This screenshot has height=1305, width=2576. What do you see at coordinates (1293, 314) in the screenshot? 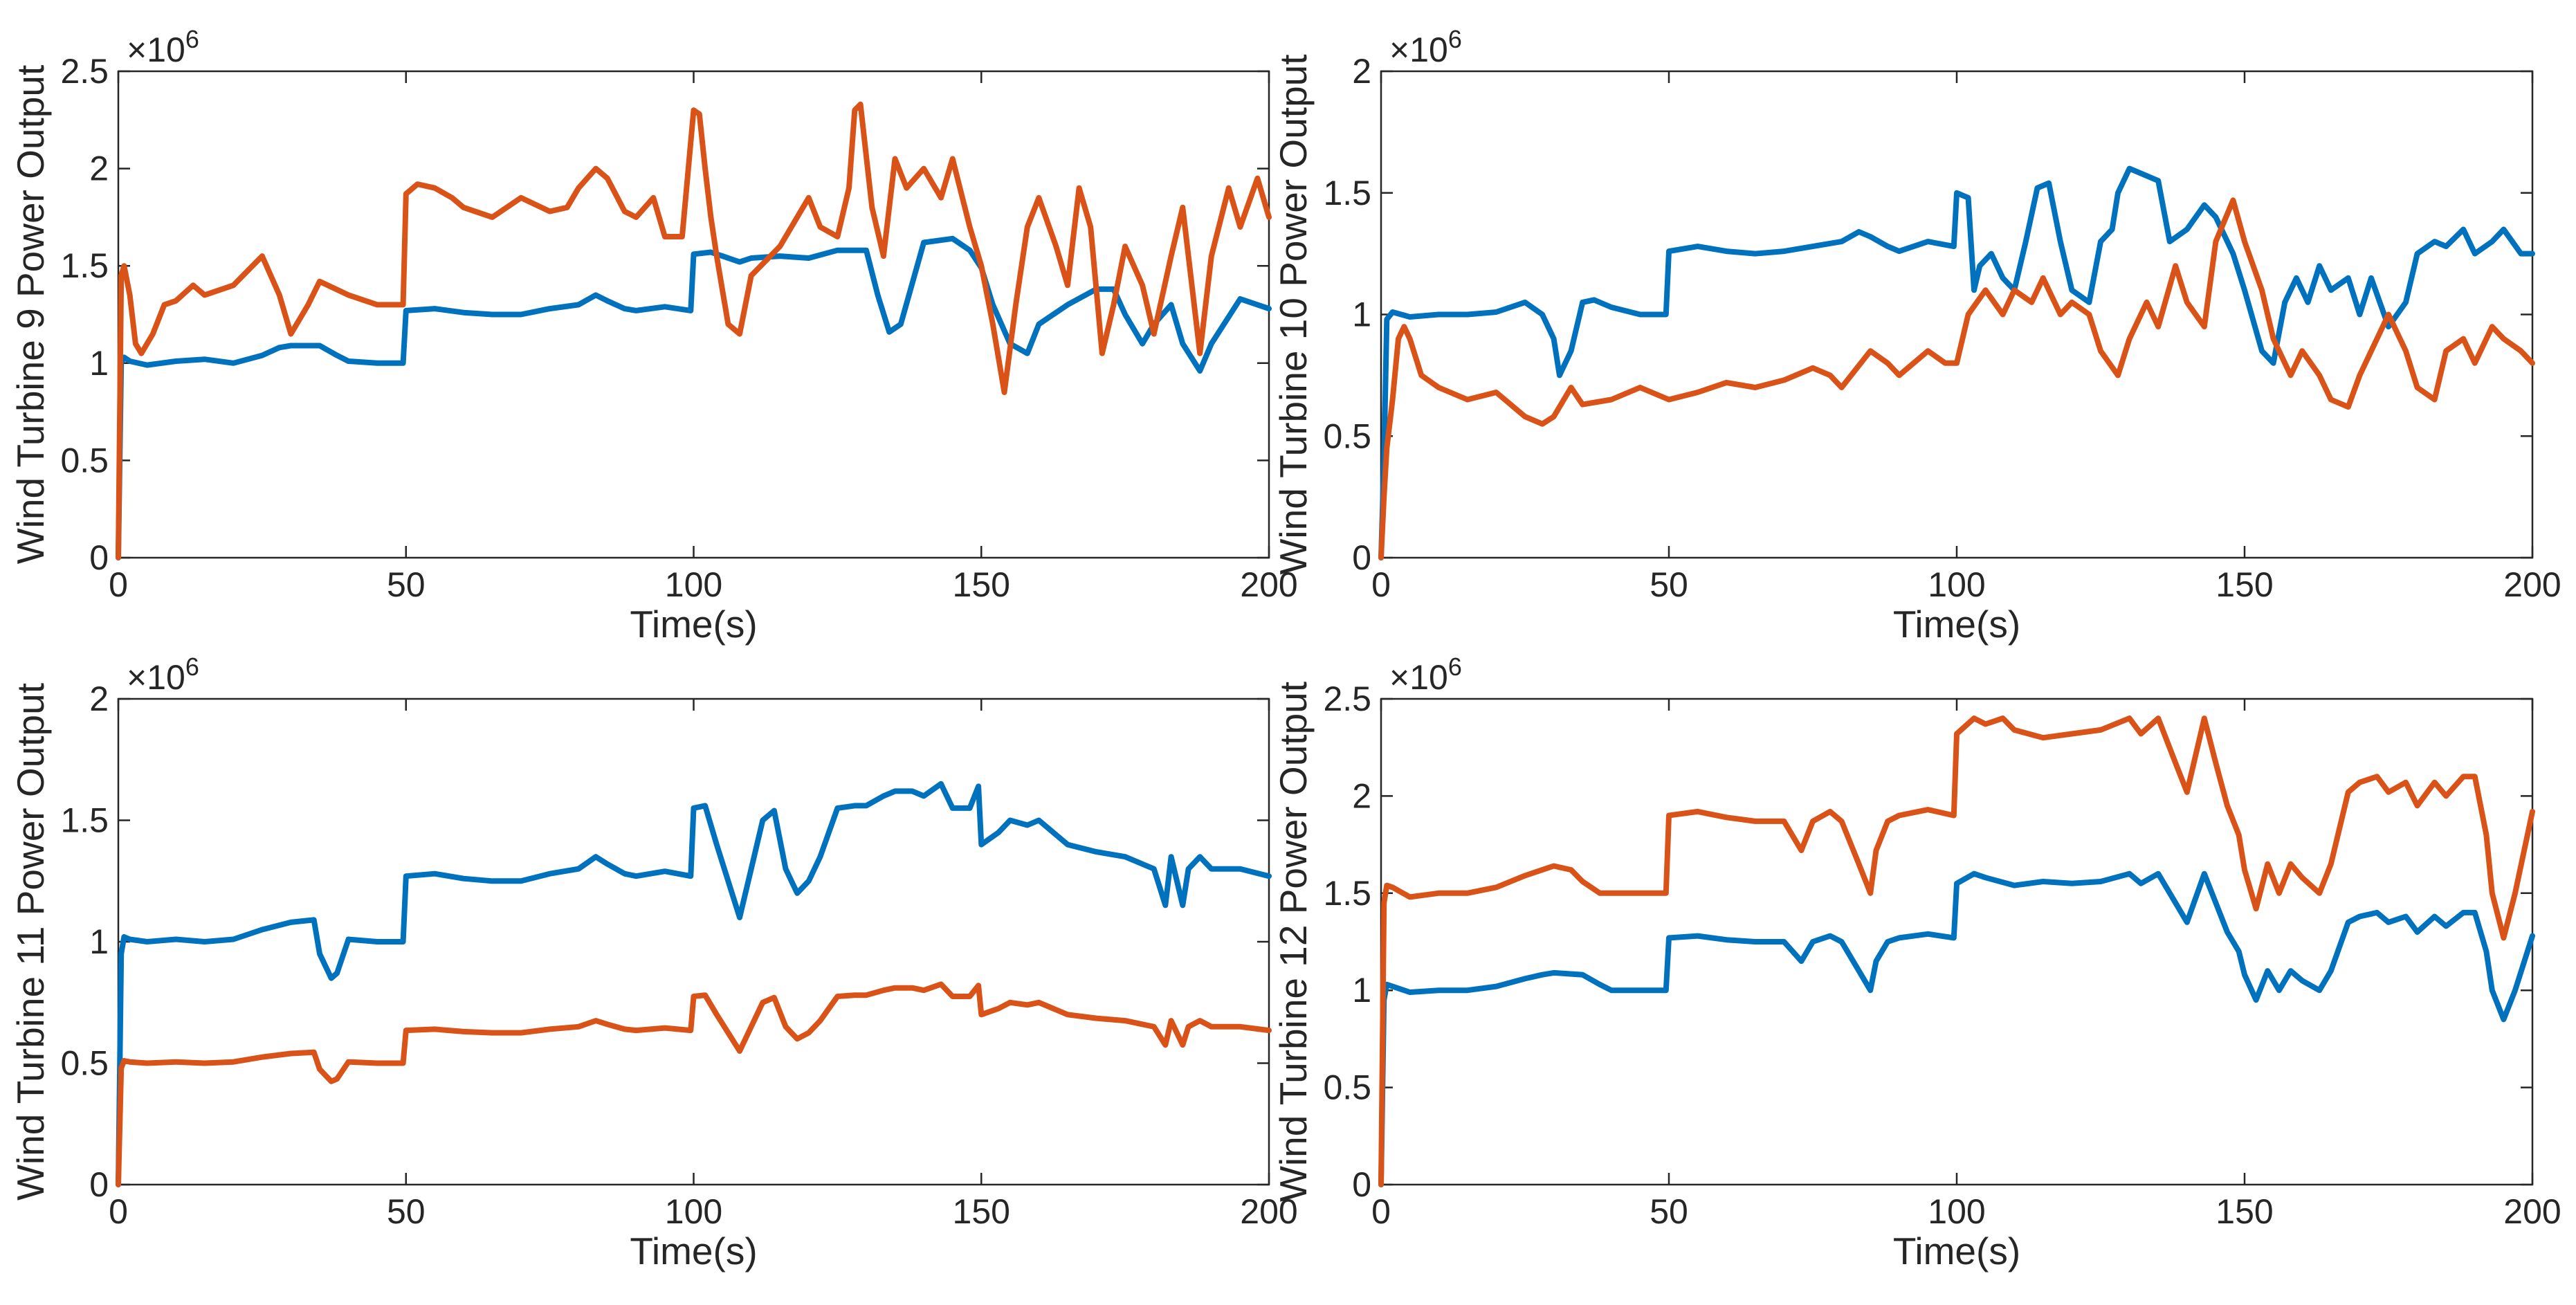
I see `y-axis-label: Wind Turbine 10 Power Output` at bounding box center [1293, 314].